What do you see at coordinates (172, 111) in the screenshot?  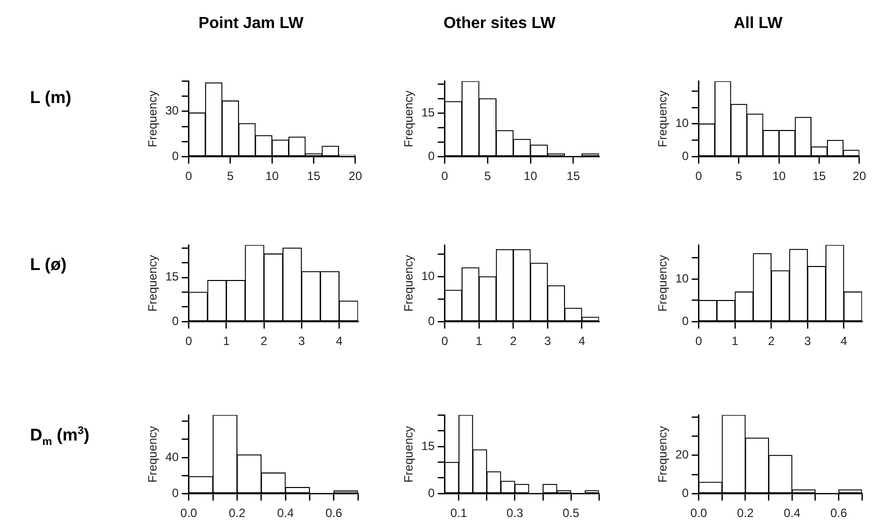 I see `y-tick-label: 30` at bounding box center [172, 111].